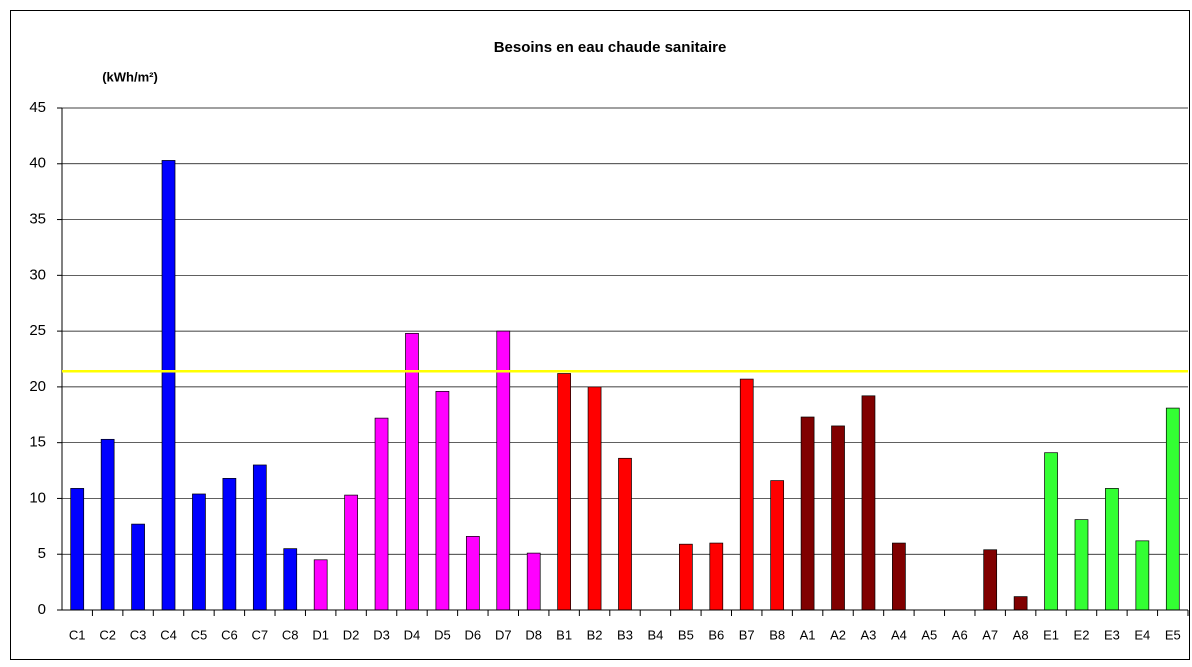 This screenshot has height=667, width=1192. I want to click on x-tick-label: C3, so click(138, 634).